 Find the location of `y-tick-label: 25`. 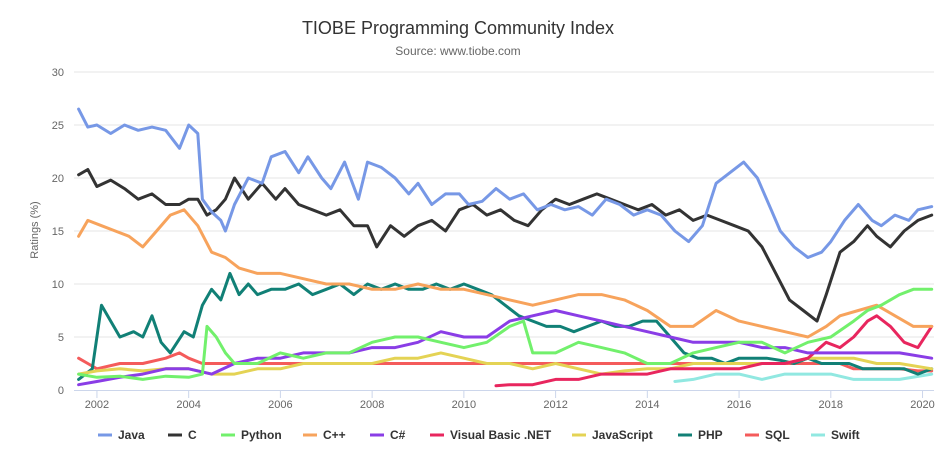

y-tick-label: 25 is located at coordinates (58, 126).